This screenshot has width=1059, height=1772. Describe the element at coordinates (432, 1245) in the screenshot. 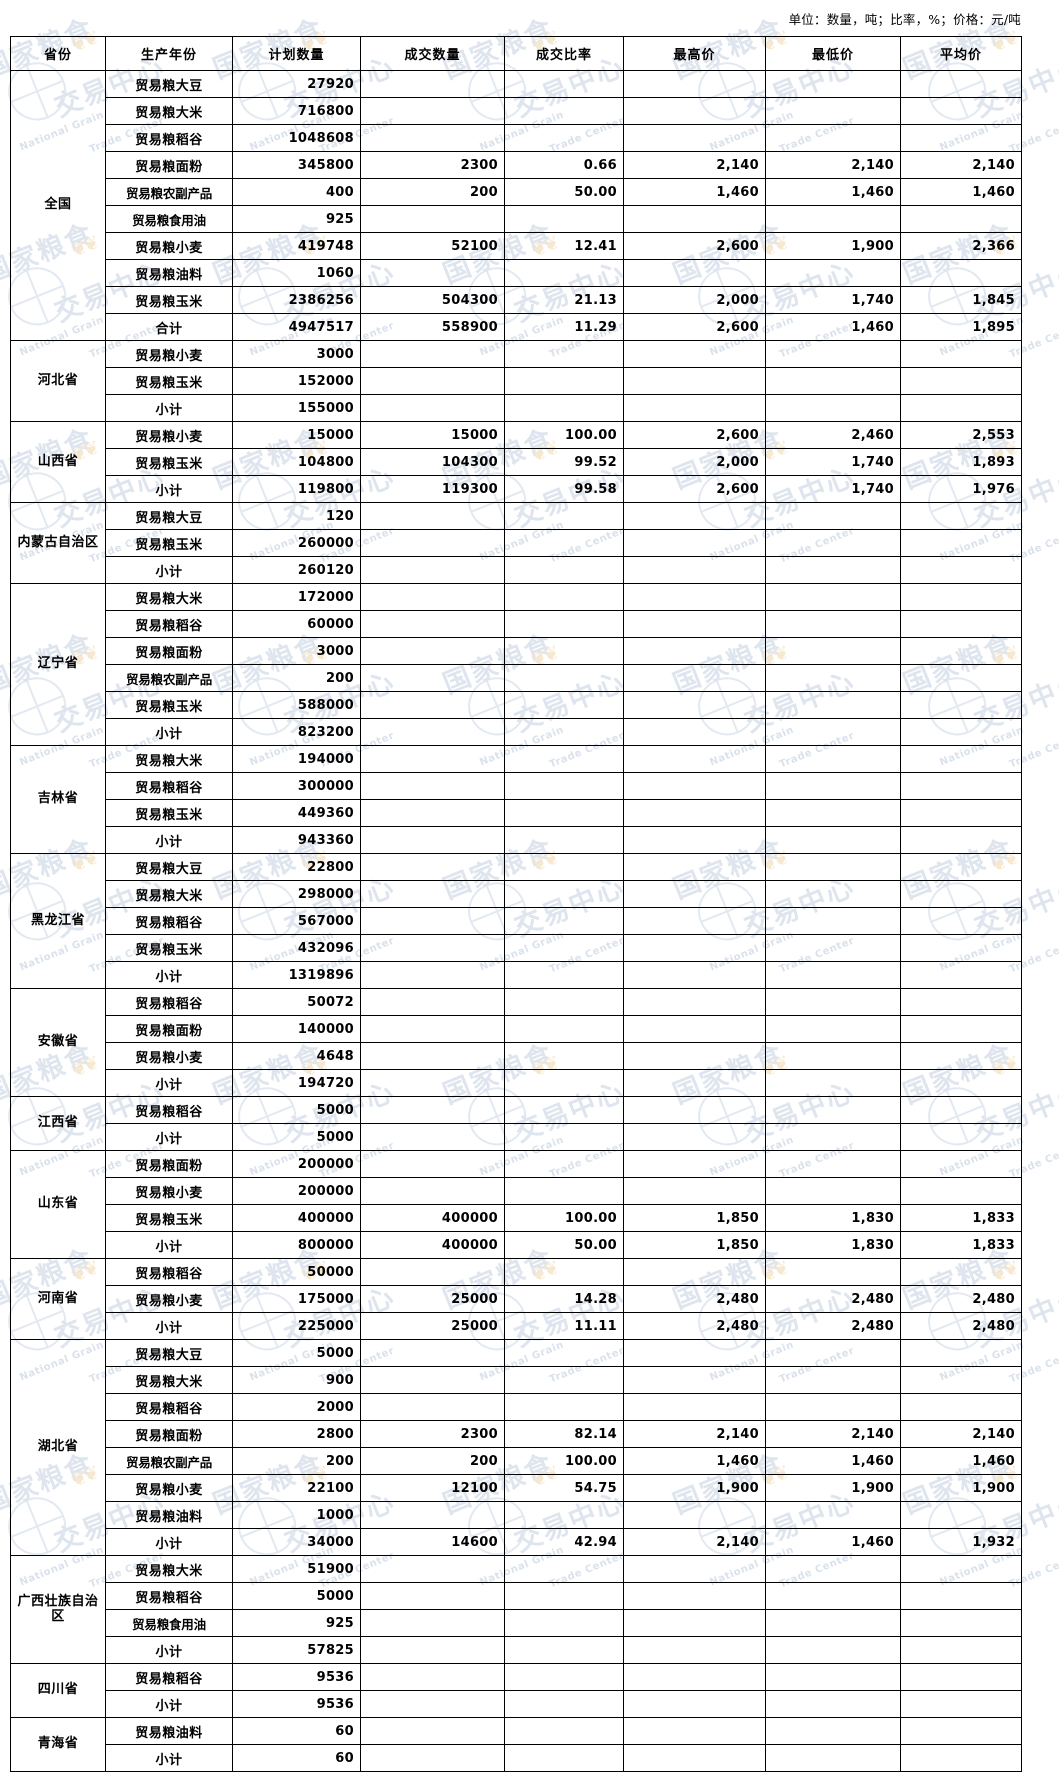

I see `deal-qty-cell: 400000` at that location.